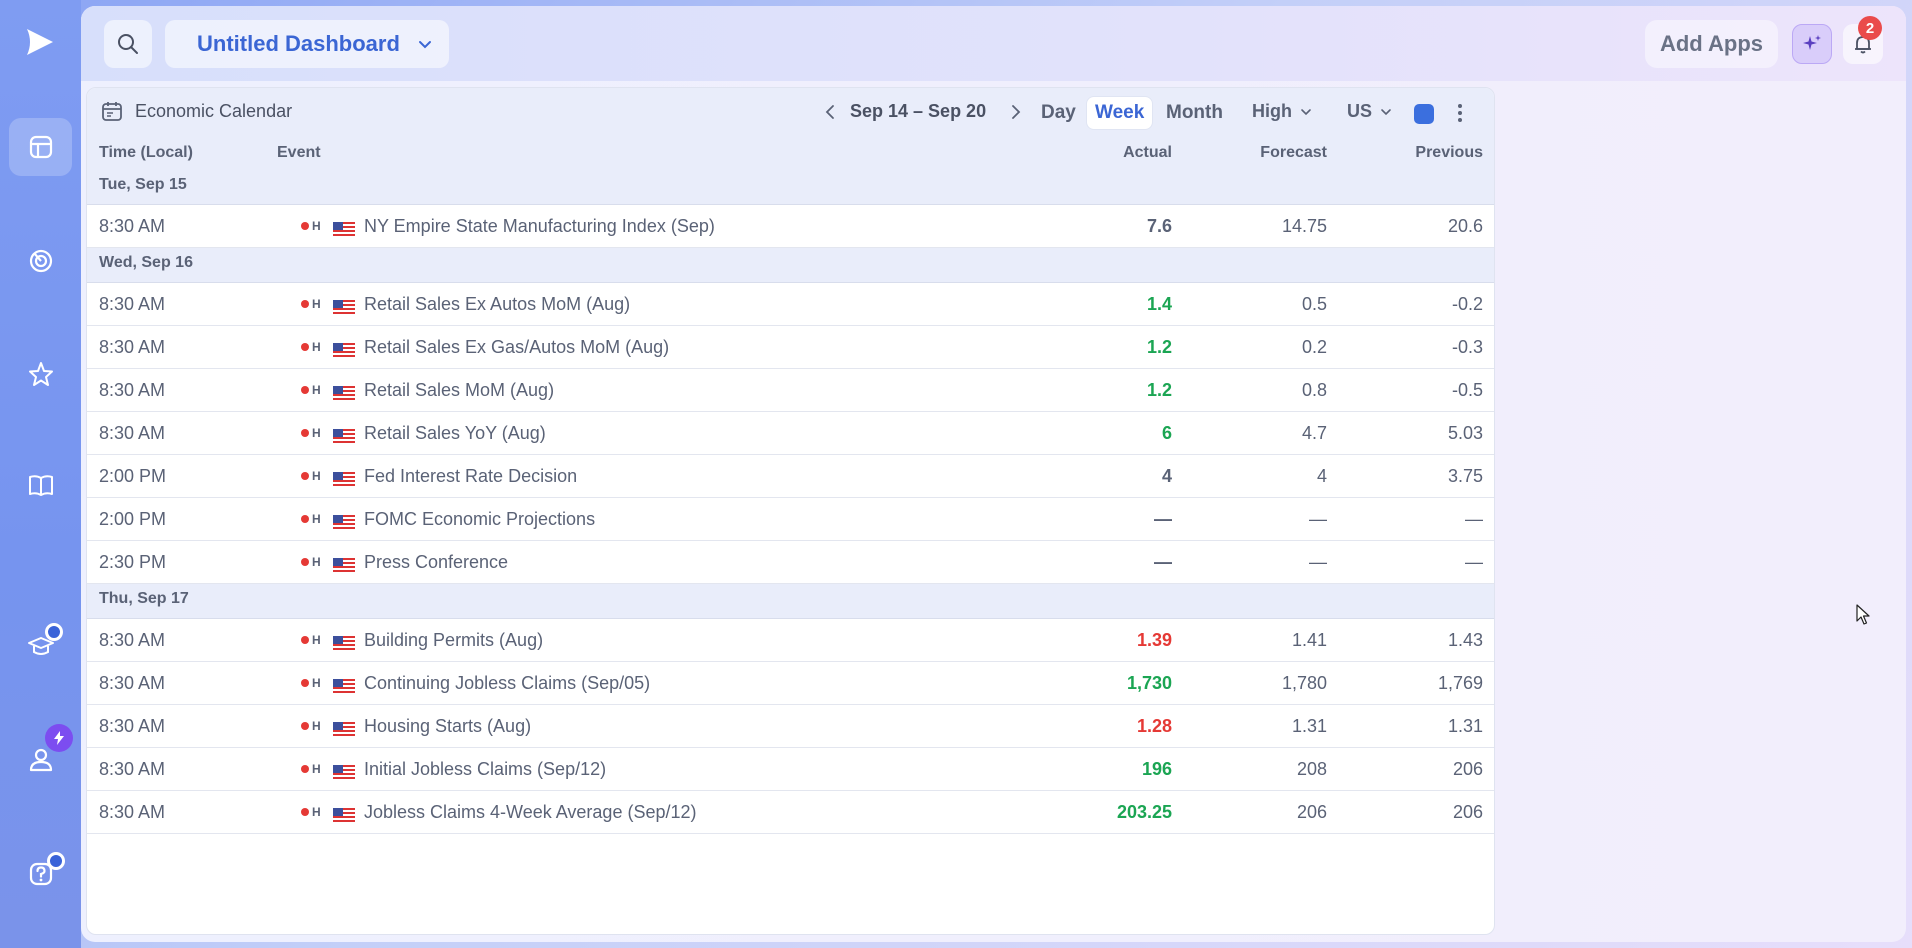  I want to click on app-logo-icon, so click(40, 42).